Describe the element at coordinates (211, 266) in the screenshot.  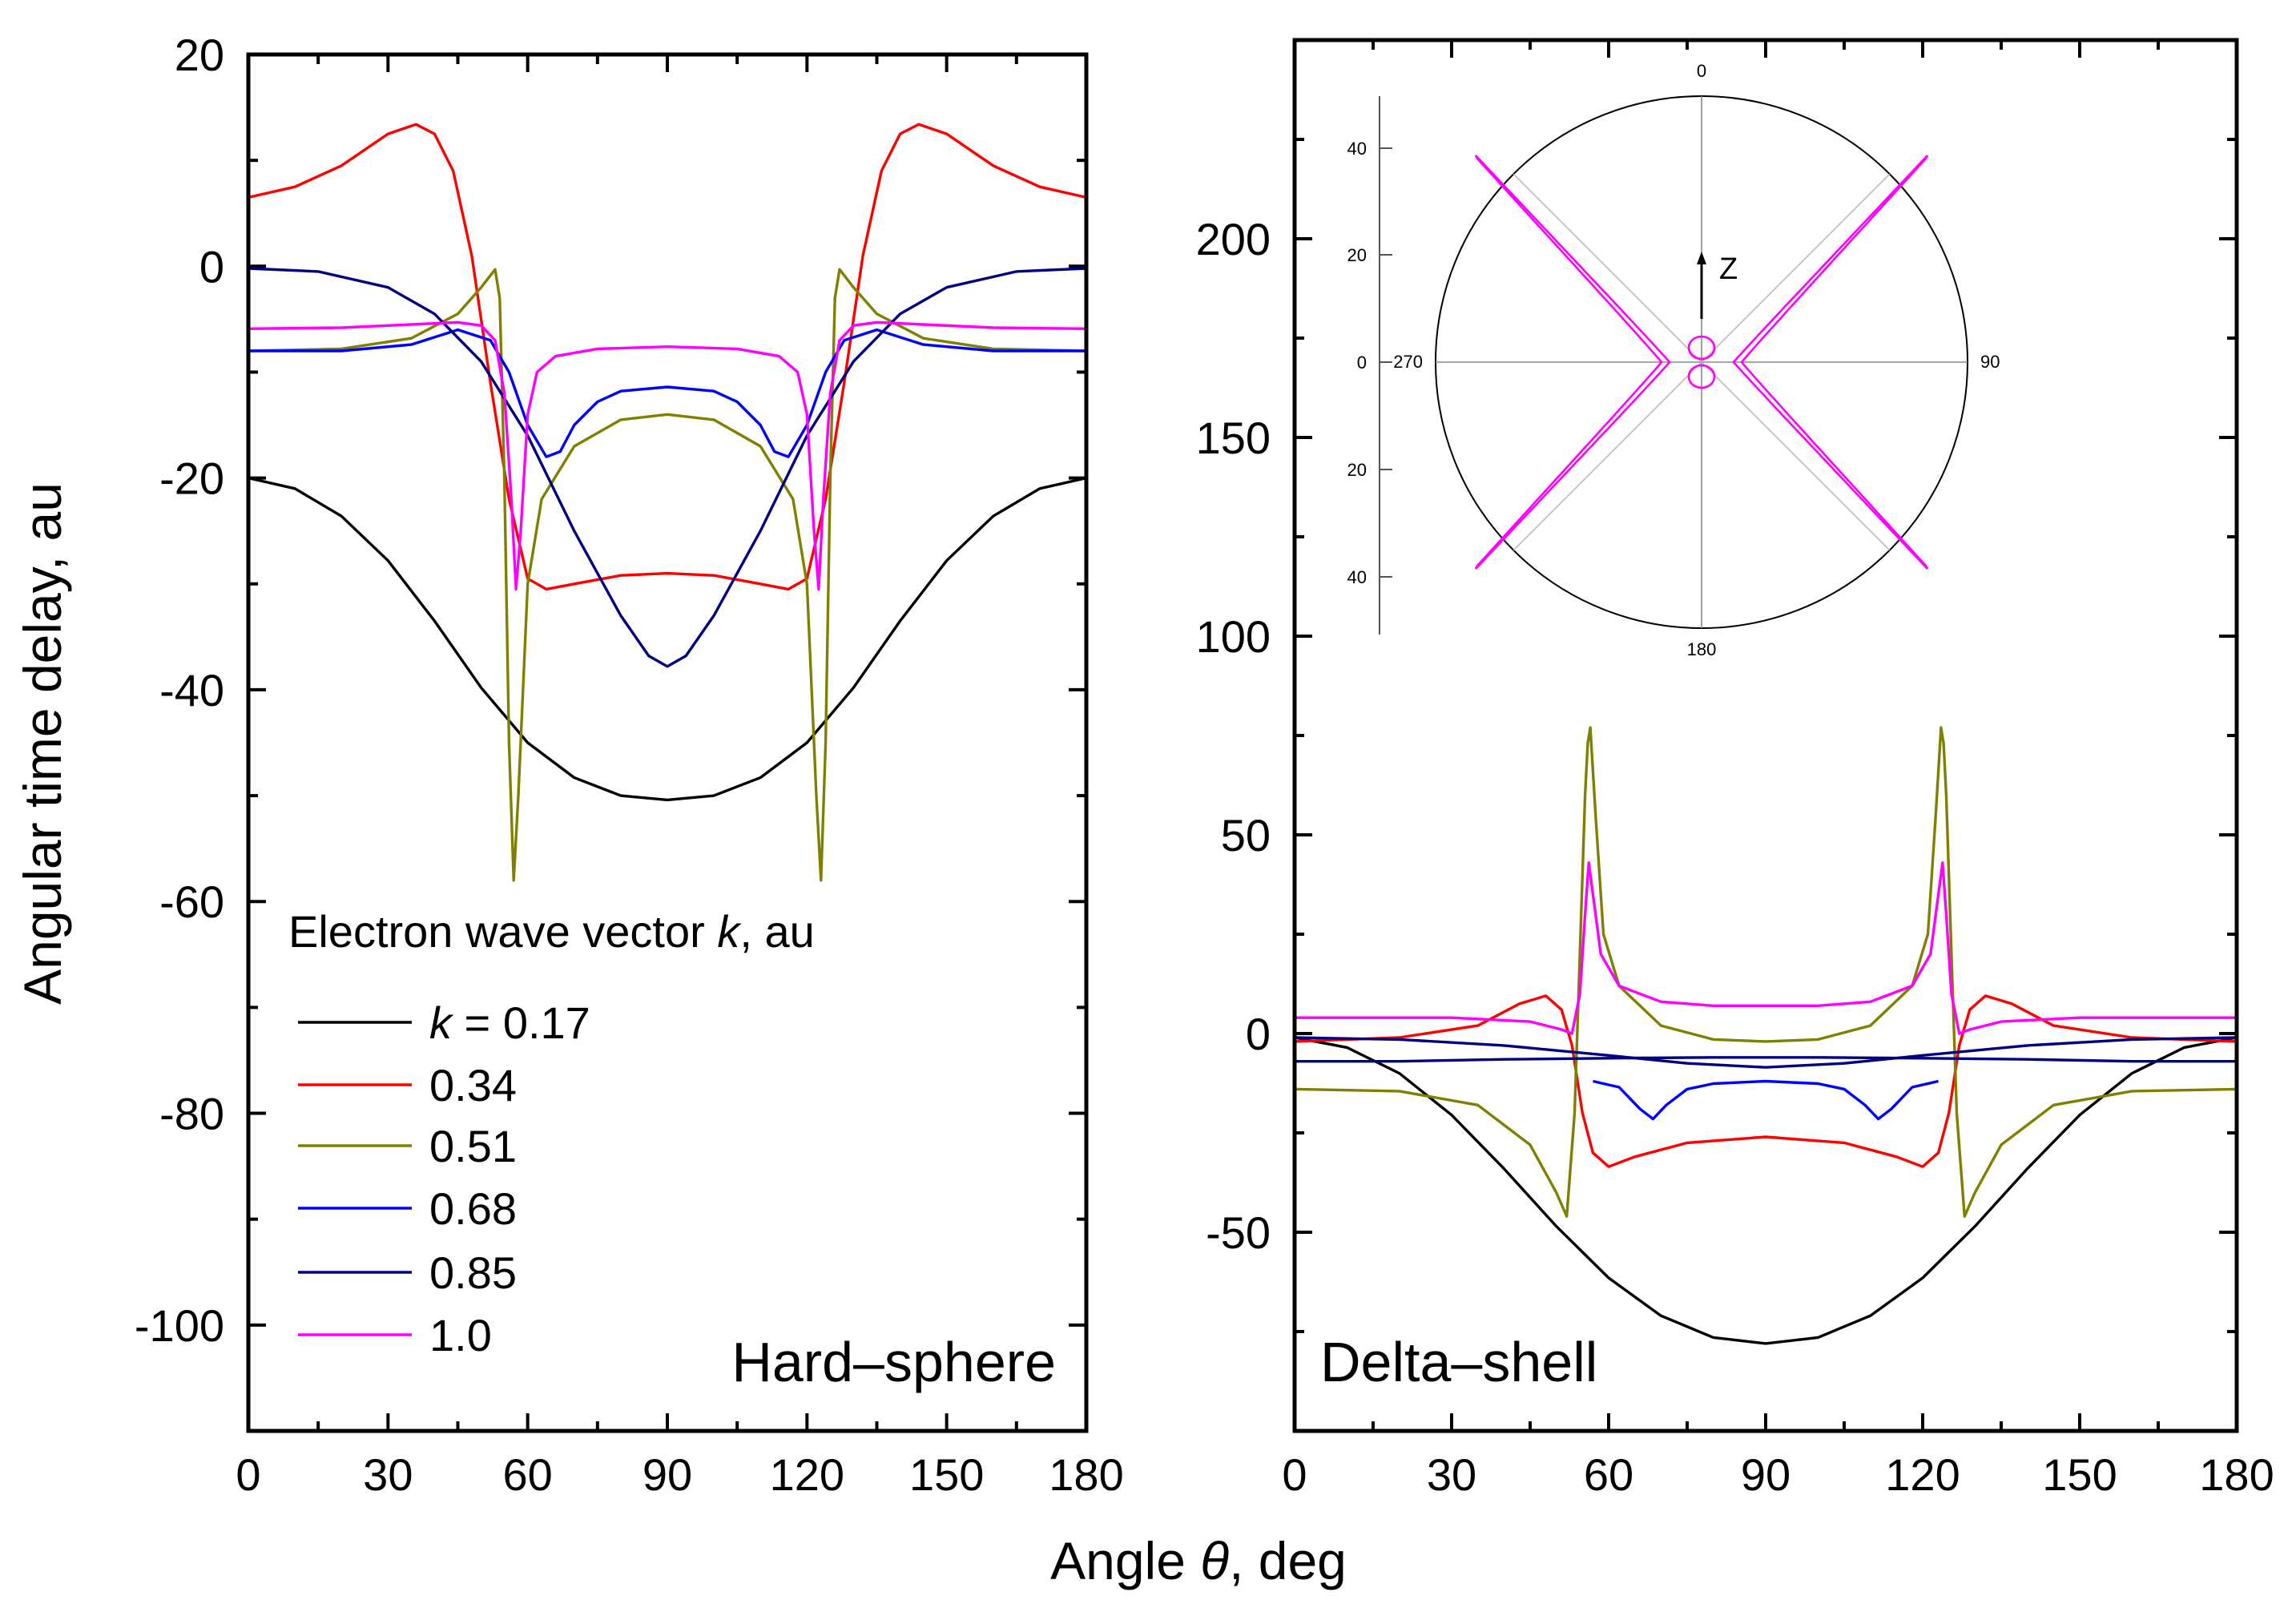
I see `left-ytick-label: 0` at that location.